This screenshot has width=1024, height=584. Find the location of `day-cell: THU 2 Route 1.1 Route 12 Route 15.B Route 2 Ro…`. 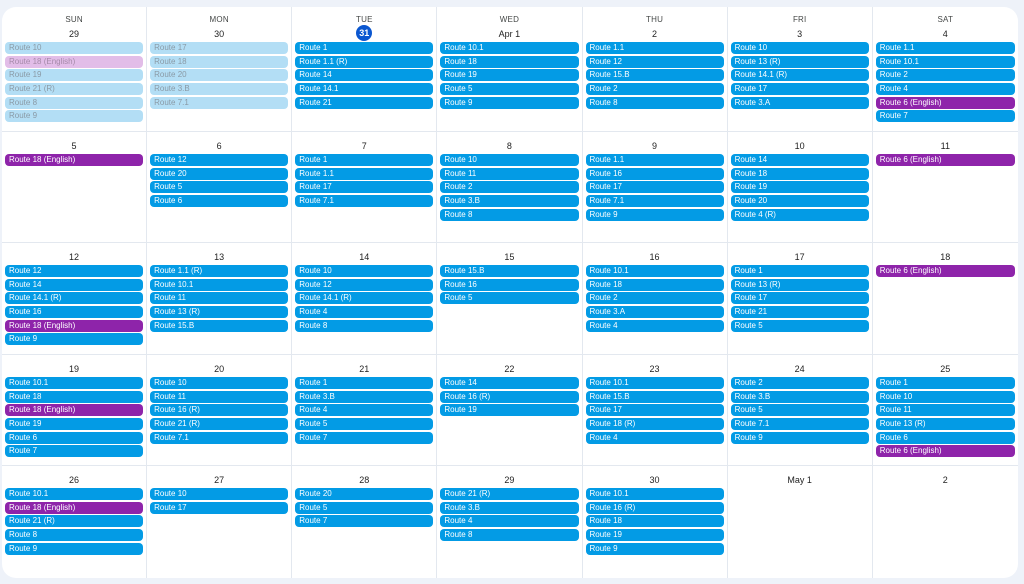

day-cell: THU 2 Route 1.1 Route 12 Route 15.B Route 2 Ro… is located at coordinates (655, 69).